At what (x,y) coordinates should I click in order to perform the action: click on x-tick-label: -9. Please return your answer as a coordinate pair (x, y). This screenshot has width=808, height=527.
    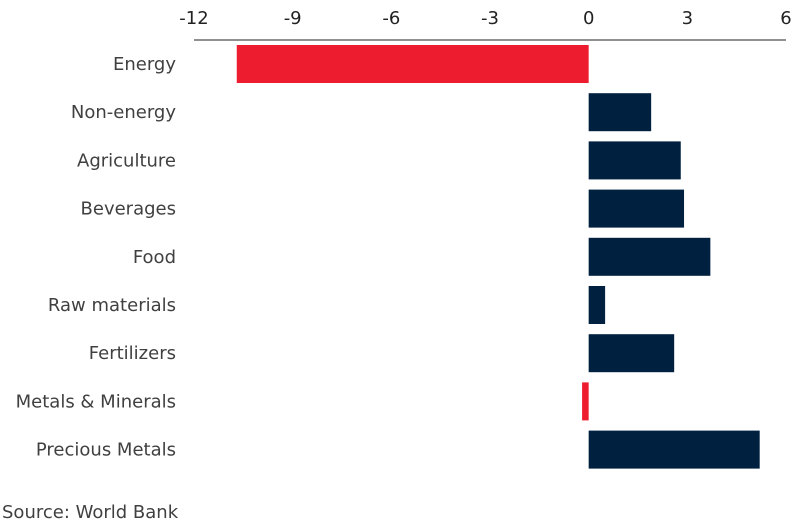
    Looking at the image, I should click on (293, 18).